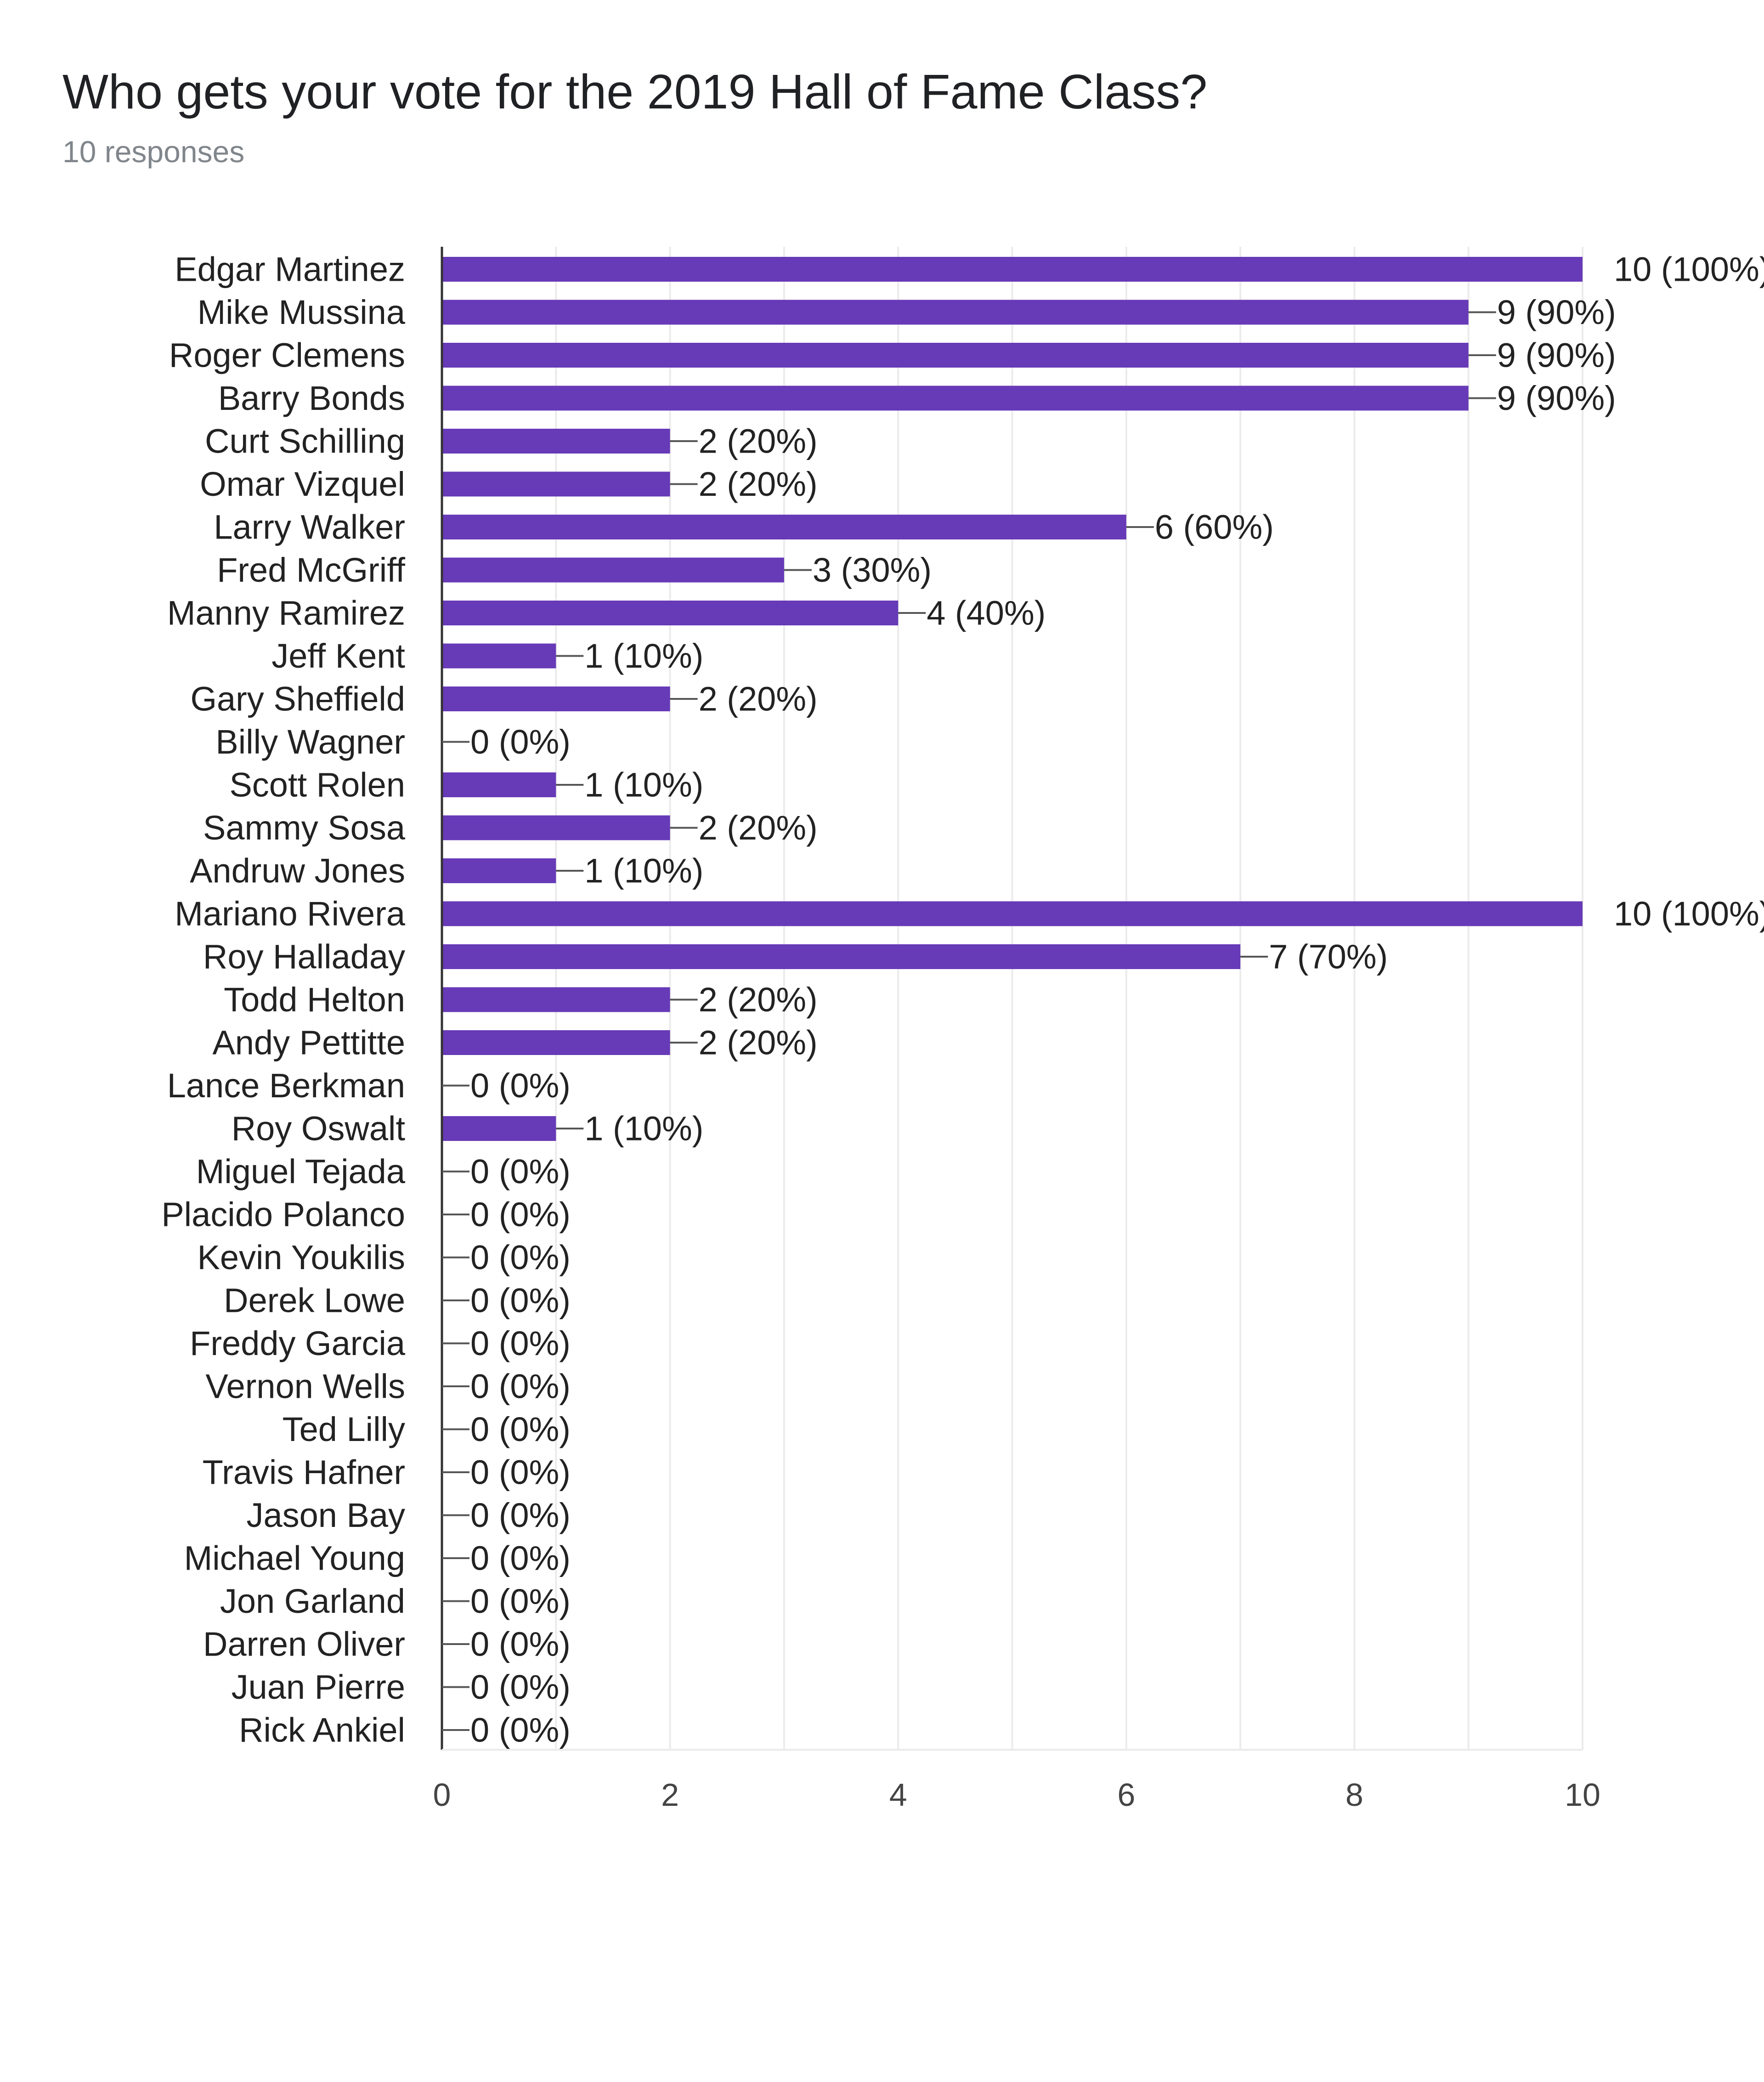 The height and width of the screenshot is (2082, 1764). What do you see at coordinates (344, 1429) in the screenshot?
I see `category-label: Ted Lilly` at bounding box center [344, 1429].